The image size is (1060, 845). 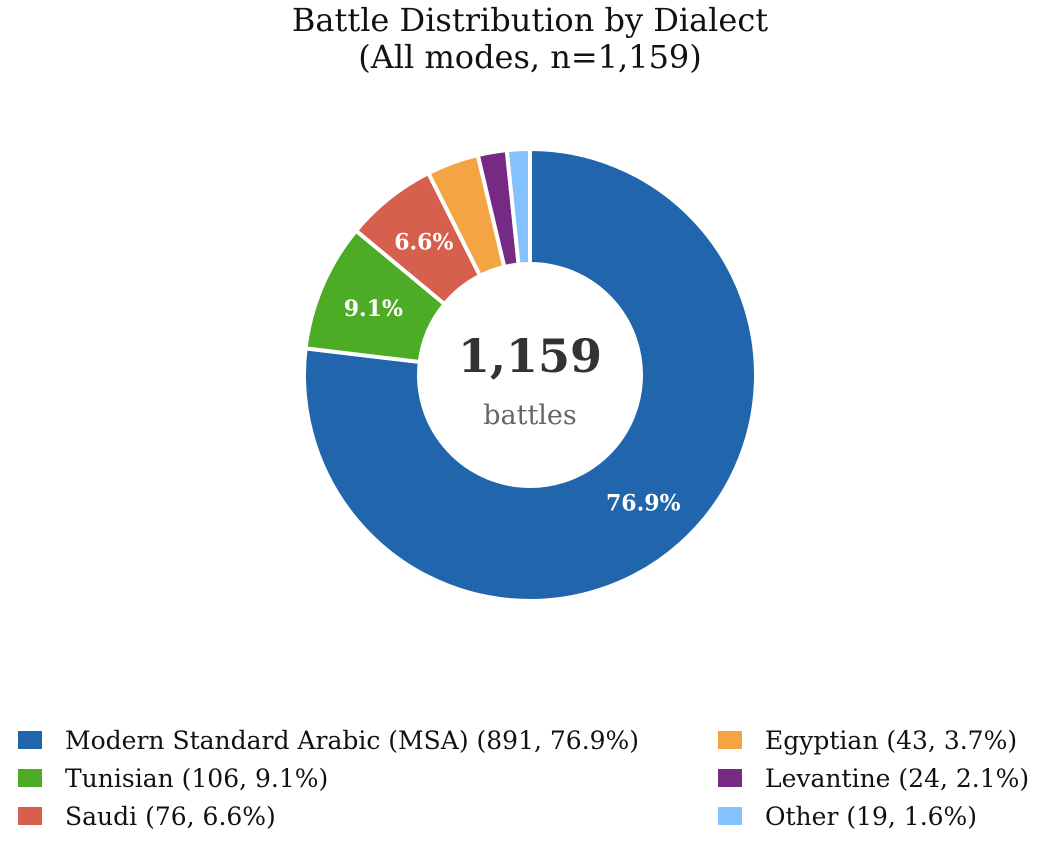 I want to click on slice-other, so click(x=518, y=207).